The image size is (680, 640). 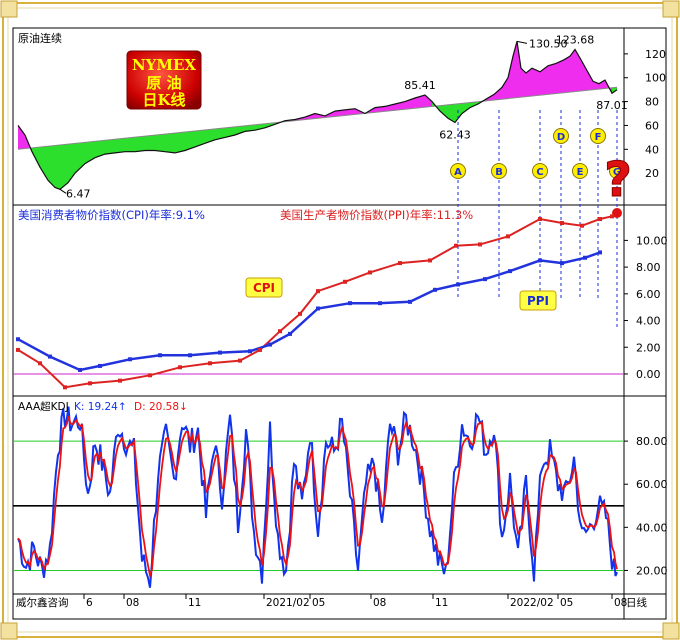 I want to click on marker-label: C, so click(x=539, y=172).